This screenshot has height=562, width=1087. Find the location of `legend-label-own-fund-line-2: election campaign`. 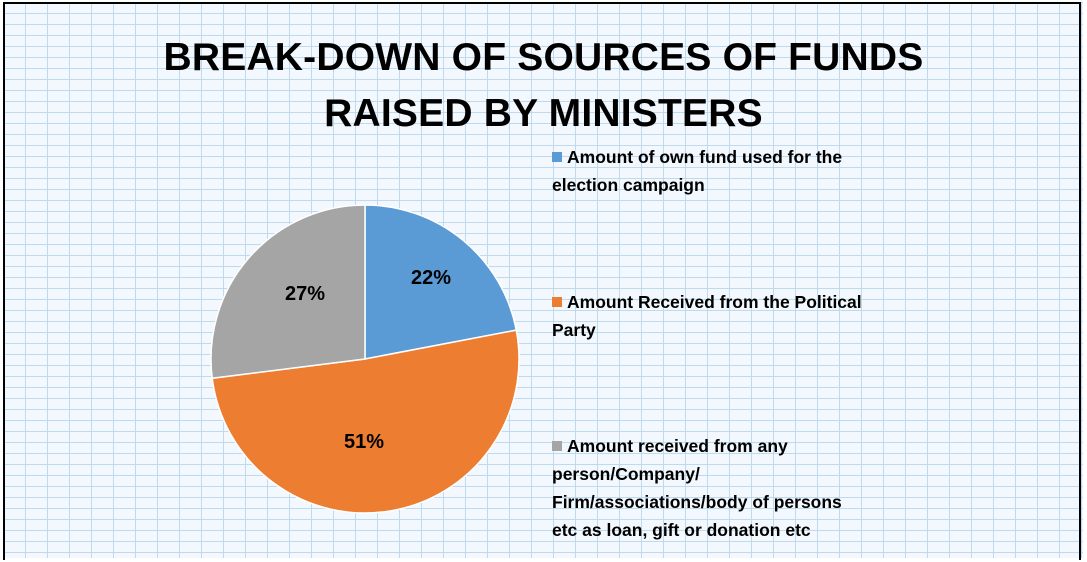

legend-label-own-fund-line-2: election campaign is located at coordinates (628, 185).